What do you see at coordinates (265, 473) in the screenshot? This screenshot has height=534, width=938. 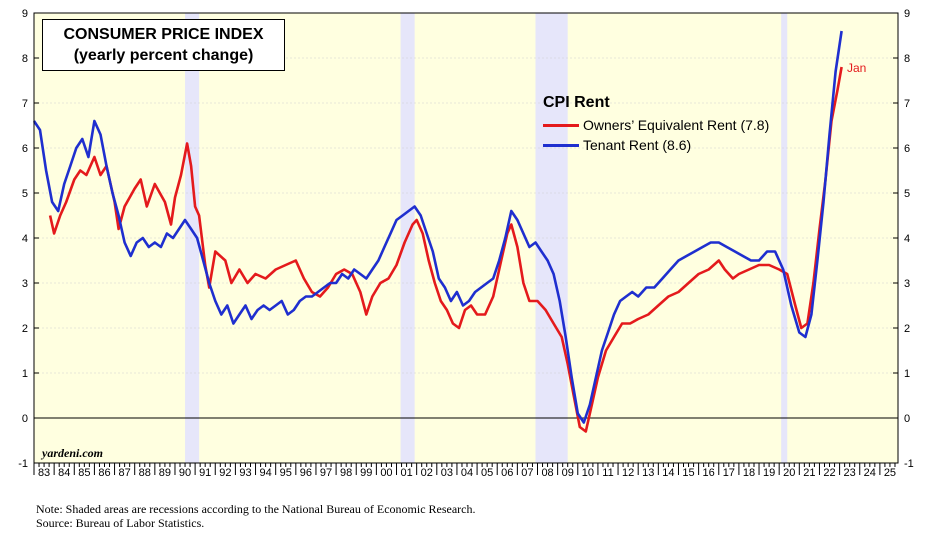 I see `x-tick-label: 94` at bounding box center [265, 473].